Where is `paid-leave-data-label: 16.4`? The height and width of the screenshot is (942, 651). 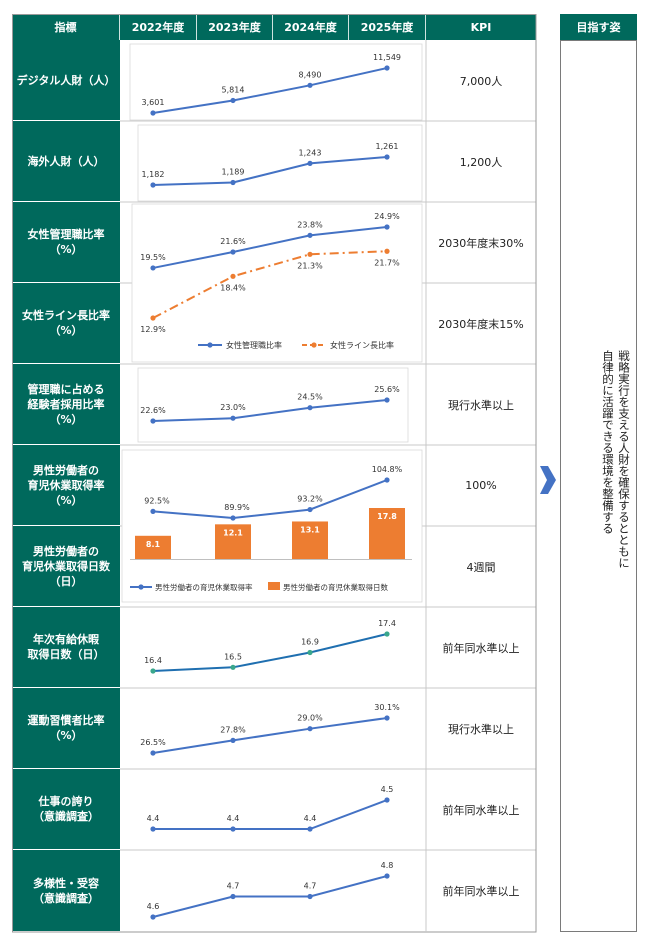
paid-leave-data-label: 16.4 is located at coordinates (153, 660).